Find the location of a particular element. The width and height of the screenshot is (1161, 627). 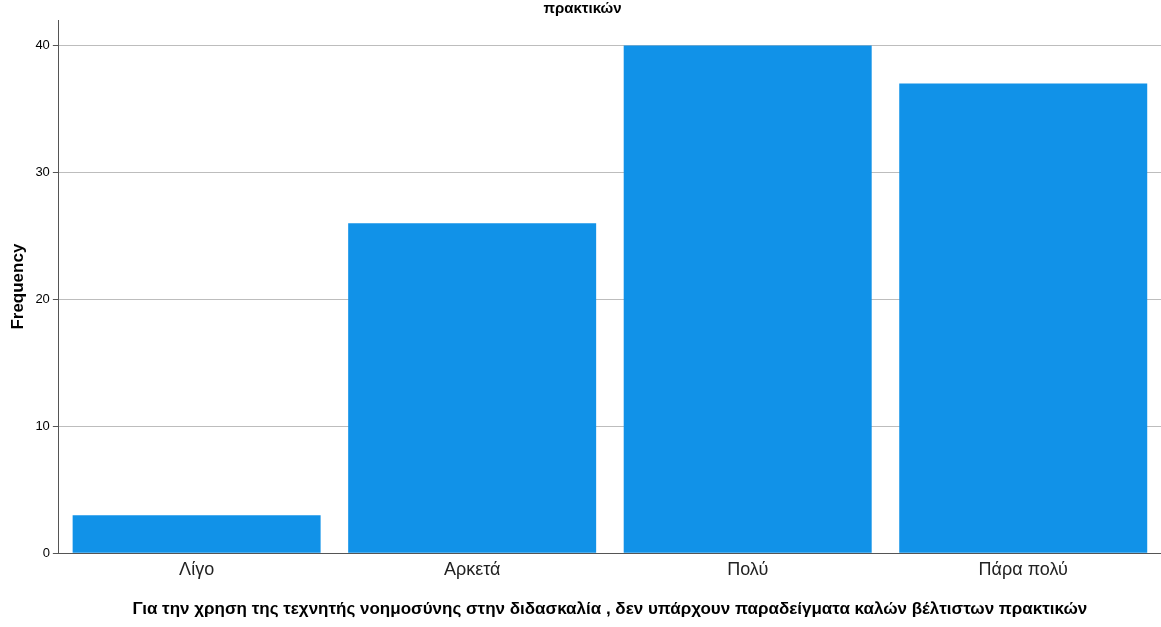

y-tick-label: 10 is located at coordinates (42, 425).